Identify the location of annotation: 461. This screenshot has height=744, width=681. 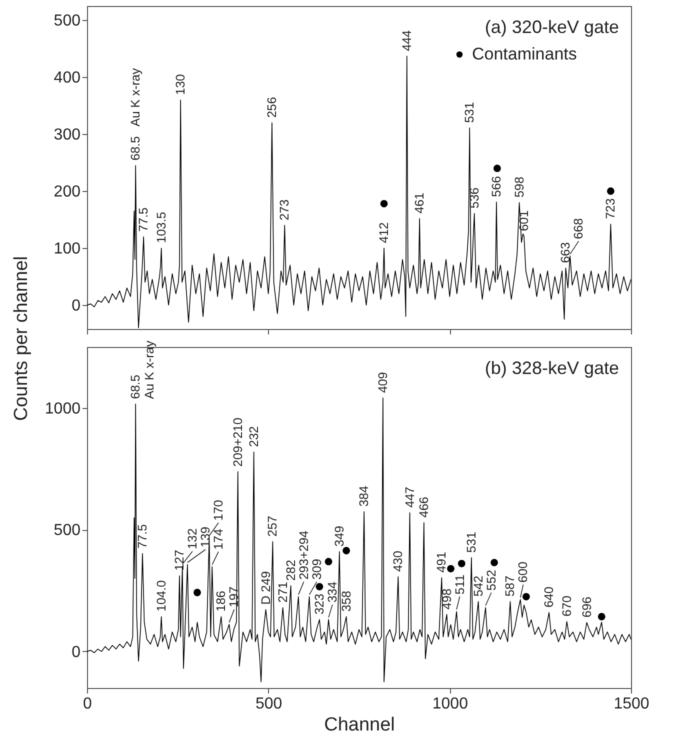
(419, 203).